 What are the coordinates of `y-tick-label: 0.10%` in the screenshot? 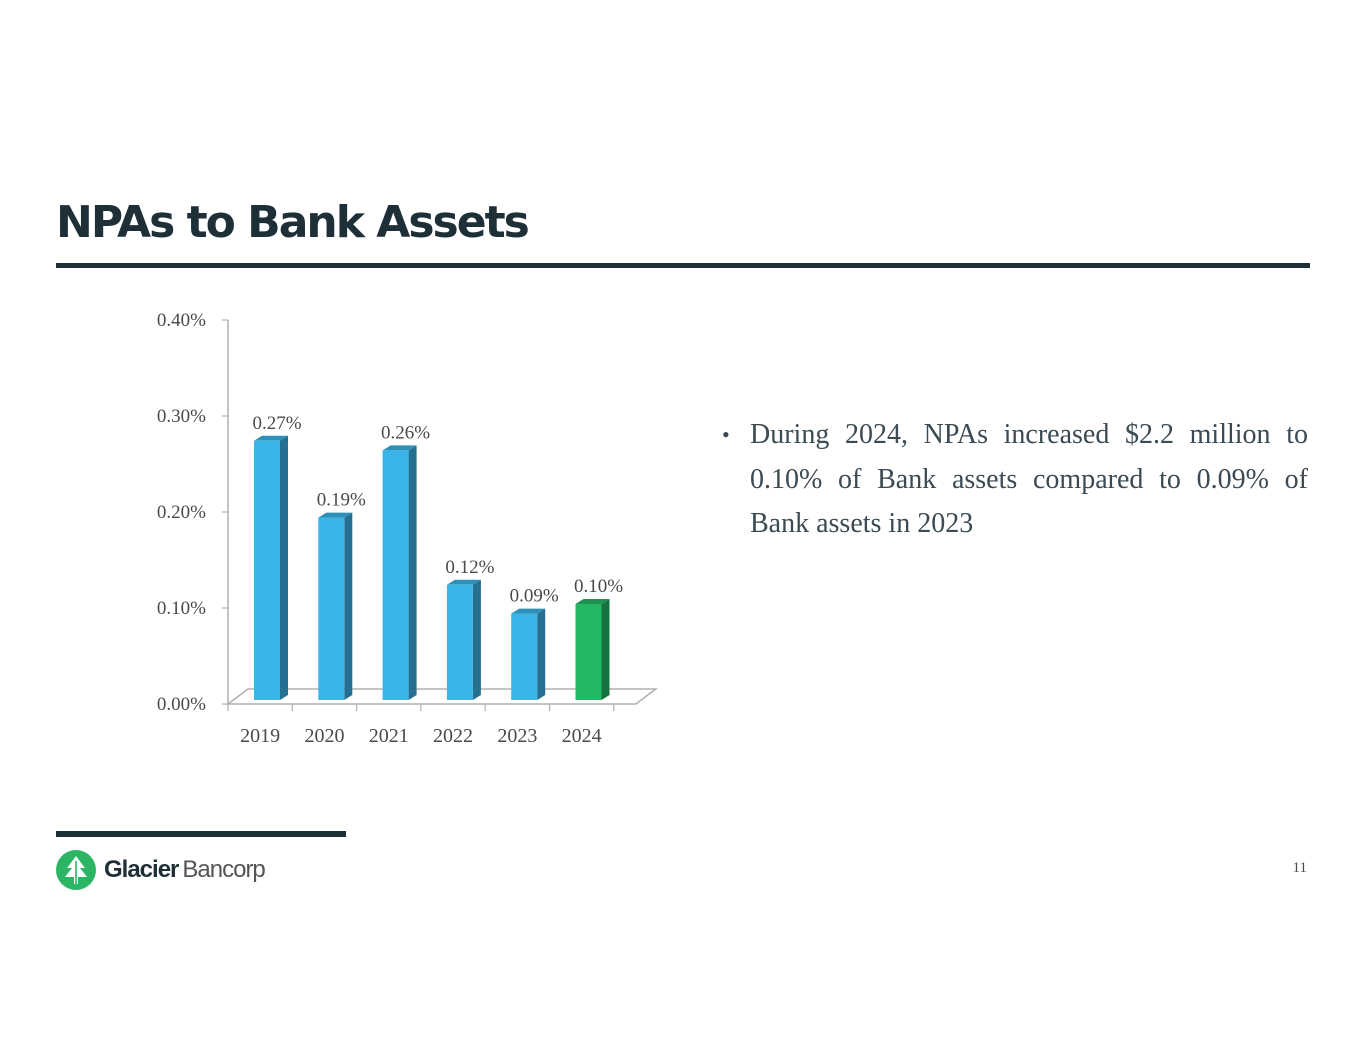 It's located at (181, 608).